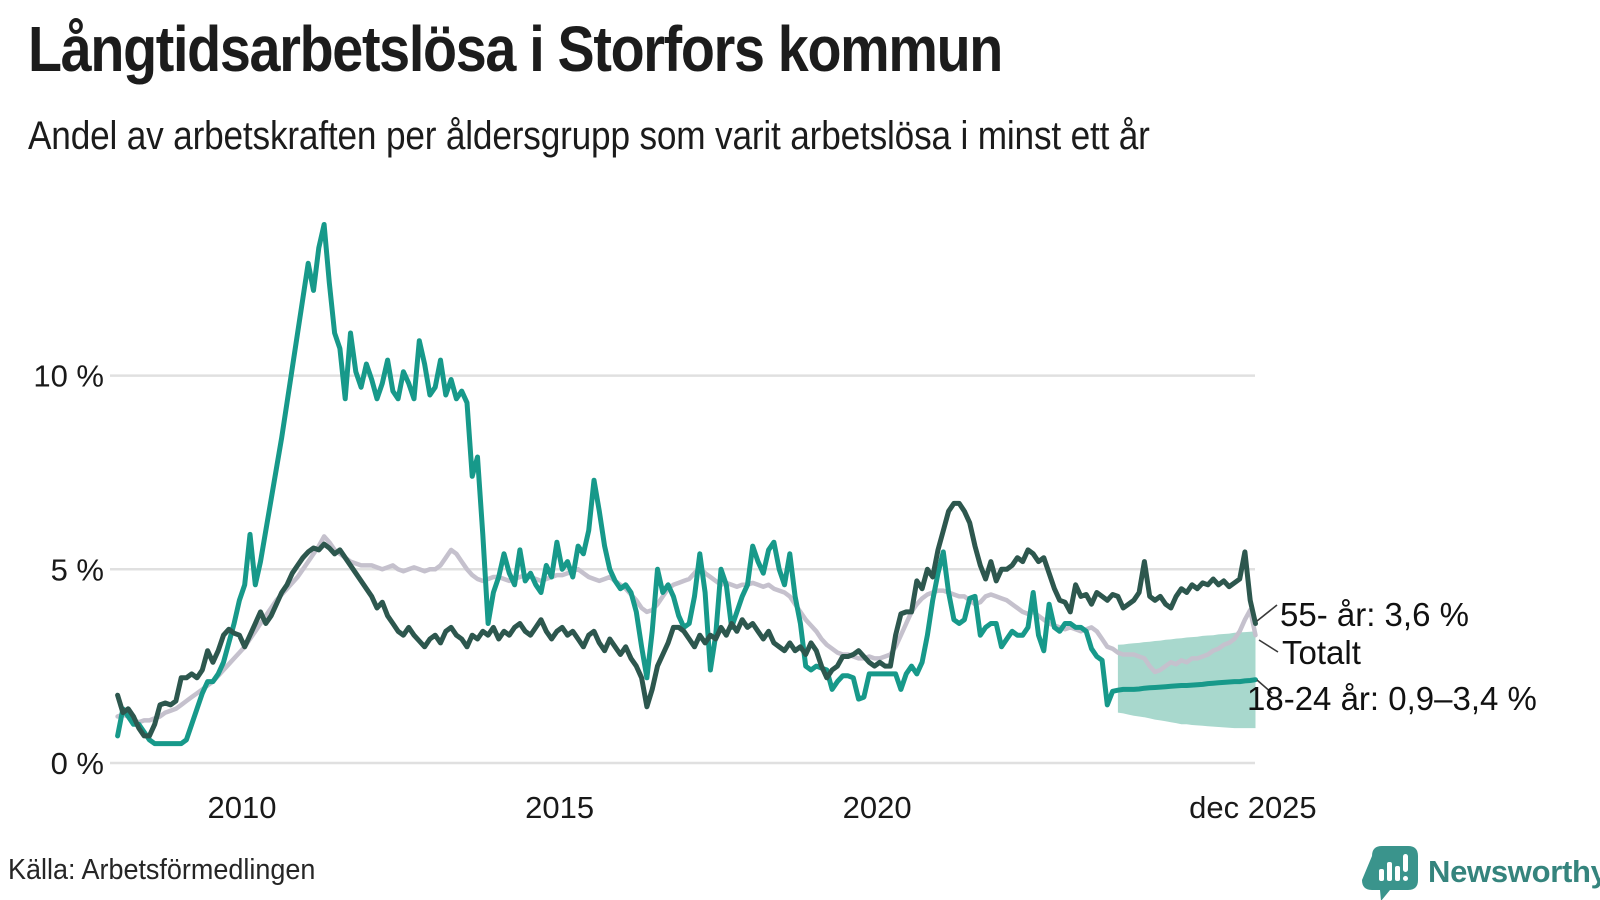 Image resolution: width=1600 pixels, height=900 pixels. Describe the element at coordinates (1374, 614) in the screenshot. I see `annotation-senior: 55- år: 3,6 %` at that location.